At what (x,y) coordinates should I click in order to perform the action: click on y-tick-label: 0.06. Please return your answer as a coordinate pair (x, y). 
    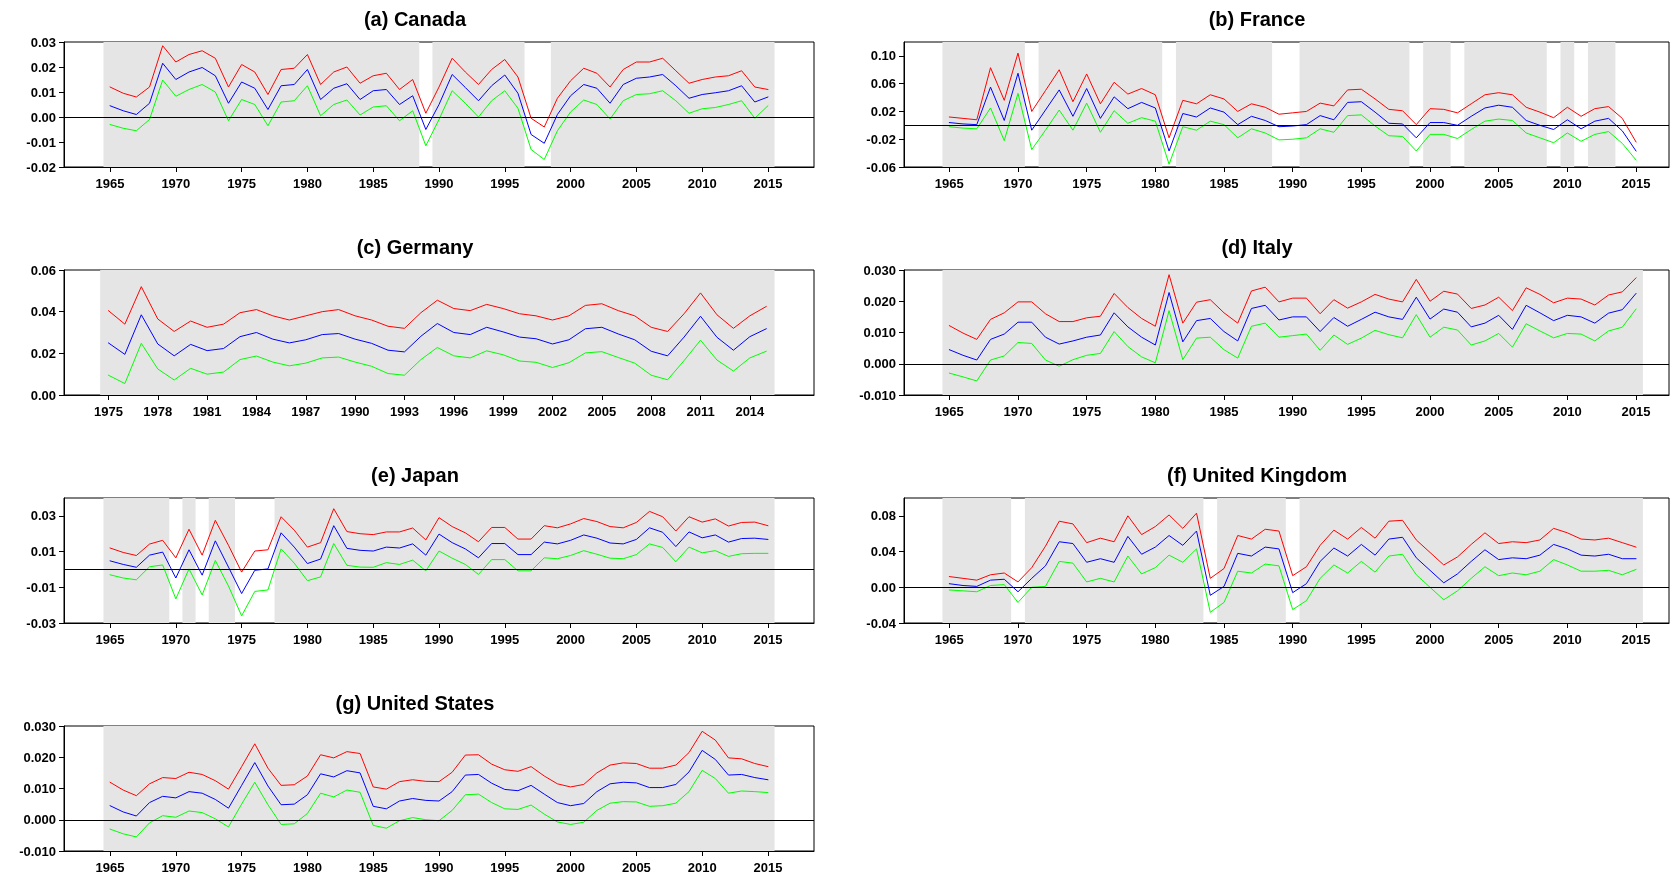
    Looking at the image, I should click on (43, 270).